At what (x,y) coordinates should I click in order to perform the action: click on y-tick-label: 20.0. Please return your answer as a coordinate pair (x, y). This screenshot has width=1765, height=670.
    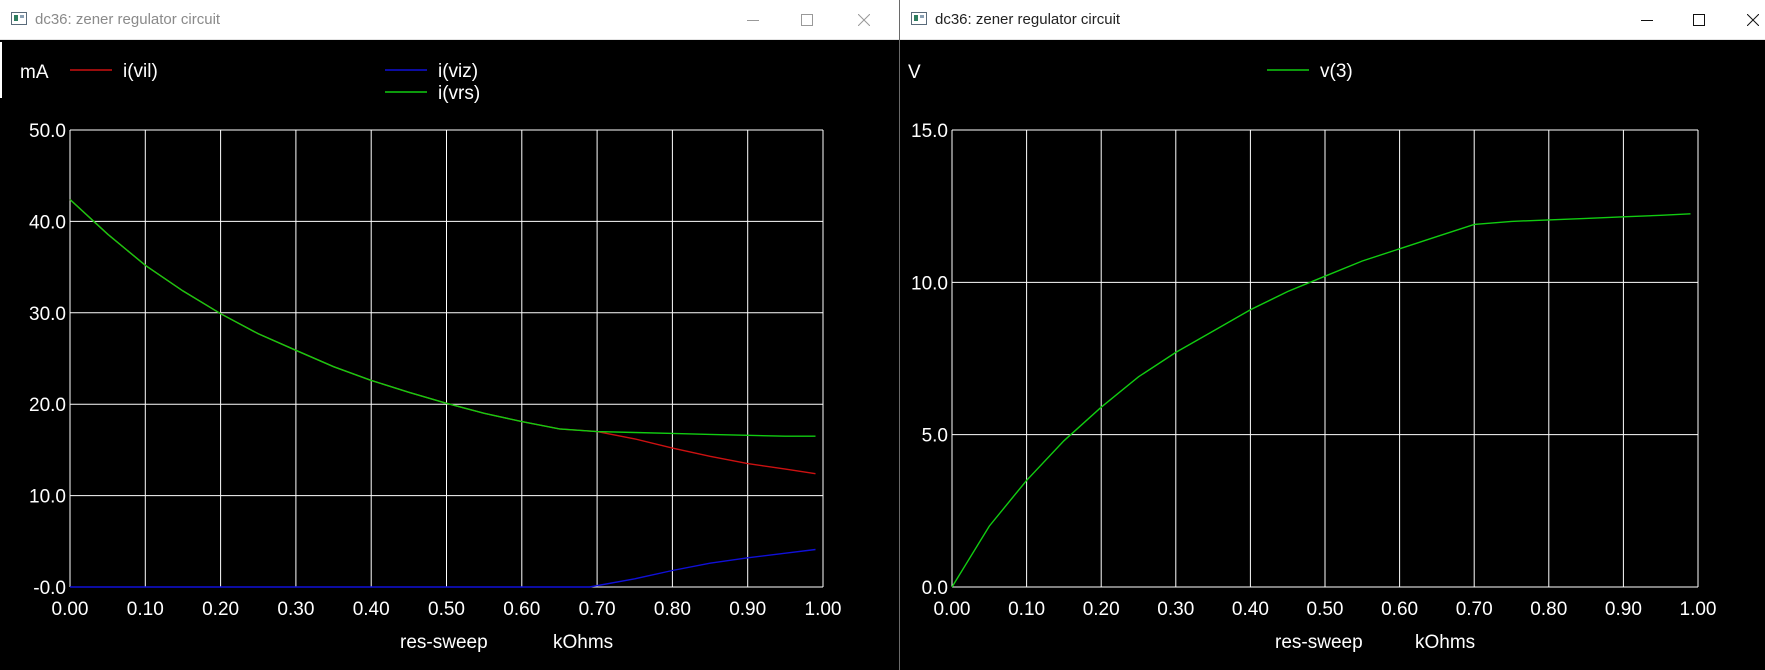
    Looking at the image, I should click on (47, 405).